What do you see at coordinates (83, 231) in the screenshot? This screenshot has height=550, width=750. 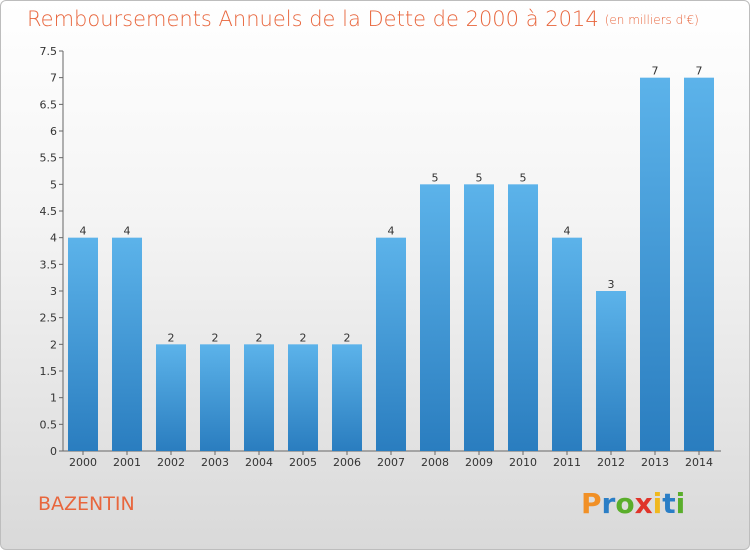 I see `value-label-2000: 4` at bounding box center [83, 231].